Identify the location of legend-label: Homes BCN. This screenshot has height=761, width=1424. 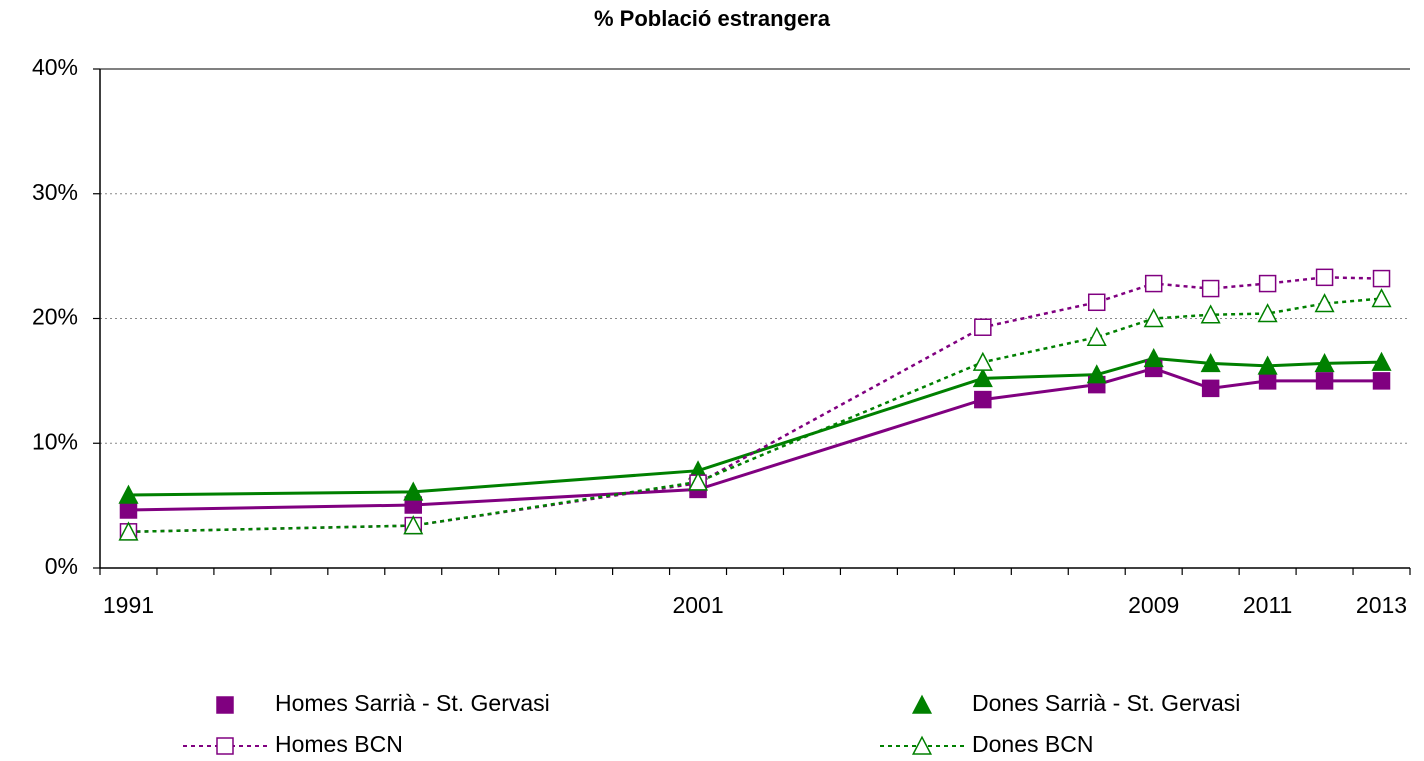
(339, 744).